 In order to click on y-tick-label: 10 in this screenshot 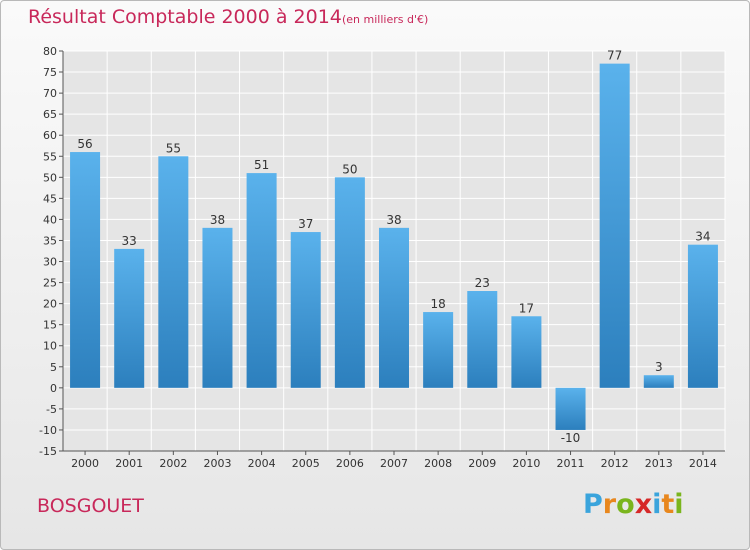, I will do `click(50, 346)`.